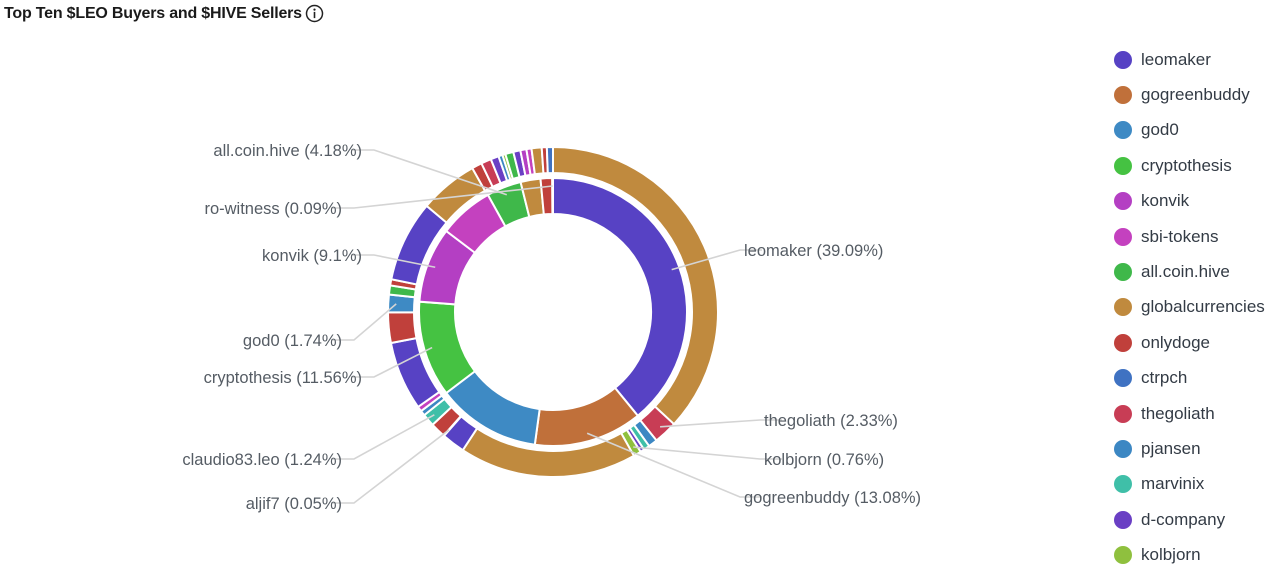 Image resolution: width=1280 pixels, height=575 pixels. I want to click on callout-label-thegoliath-2-33: thegoliath (2.33%), so click(831, 421).